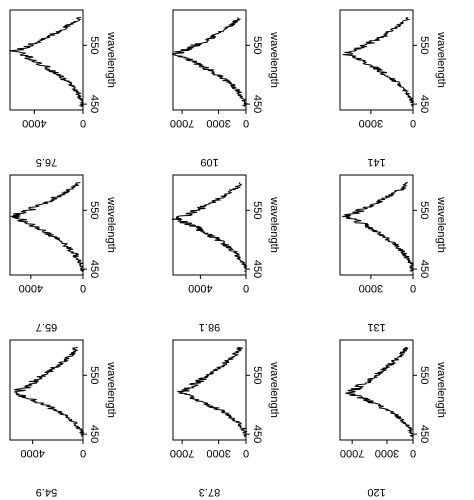  Describe the element at coordinates (209, 327) in the screenshot. I see `panel-title: 98.1` at that location.